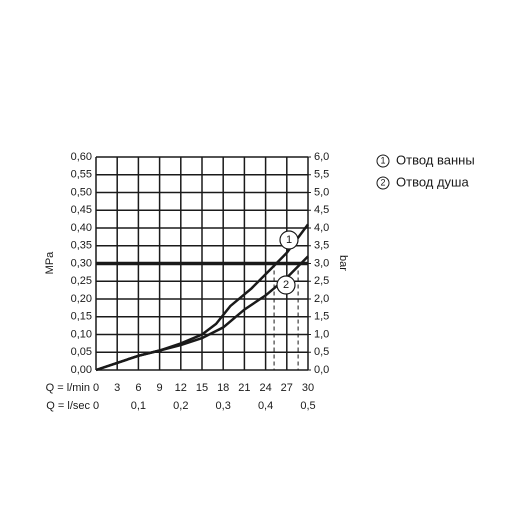 This screenshot has height=530, width=530. I want to click on curve-label: 2, so click(286, 285).